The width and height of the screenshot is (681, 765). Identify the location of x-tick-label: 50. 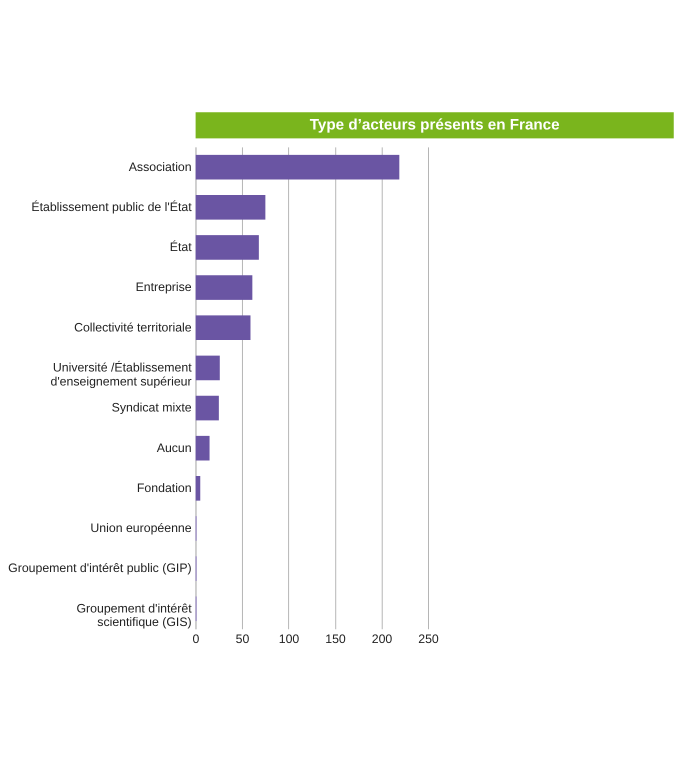
(243, 639).